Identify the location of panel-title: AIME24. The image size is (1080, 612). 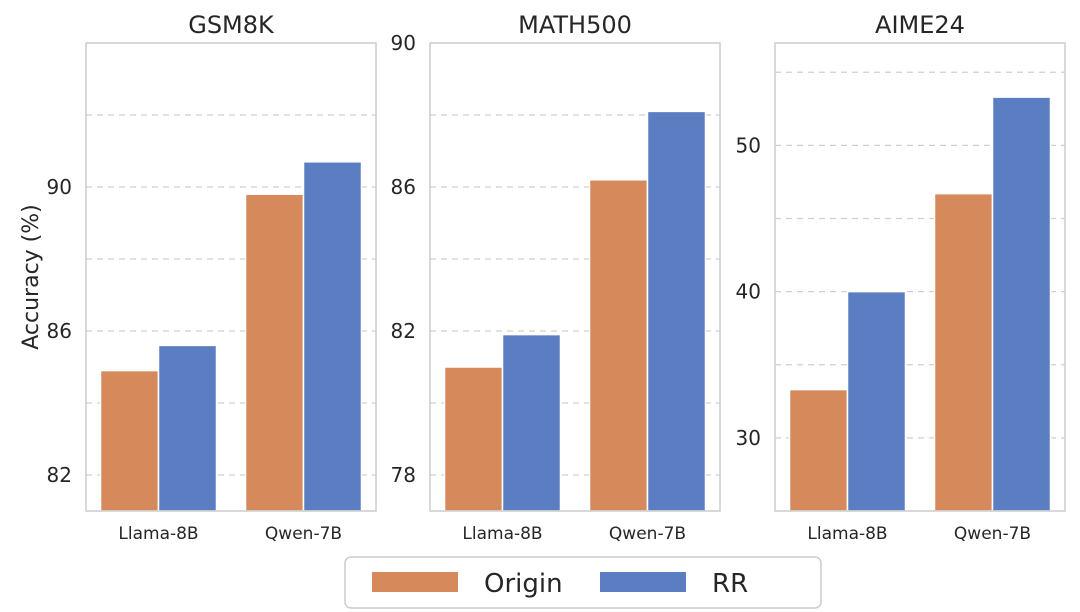
(920, 25).